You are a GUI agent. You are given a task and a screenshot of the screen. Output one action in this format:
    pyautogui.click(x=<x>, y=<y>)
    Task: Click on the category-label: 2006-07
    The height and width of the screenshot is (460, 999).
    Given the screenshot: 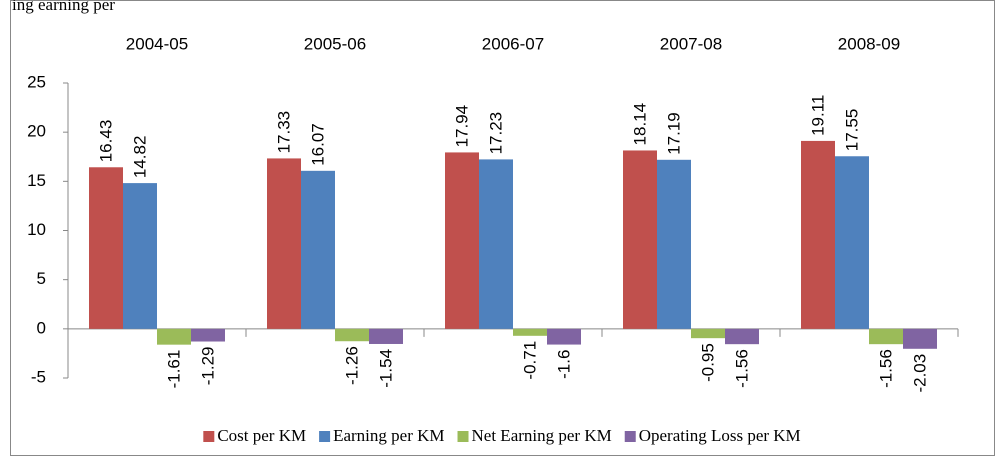 What is the action you would take?
    pyautogui.click(x=513, y=43)
    